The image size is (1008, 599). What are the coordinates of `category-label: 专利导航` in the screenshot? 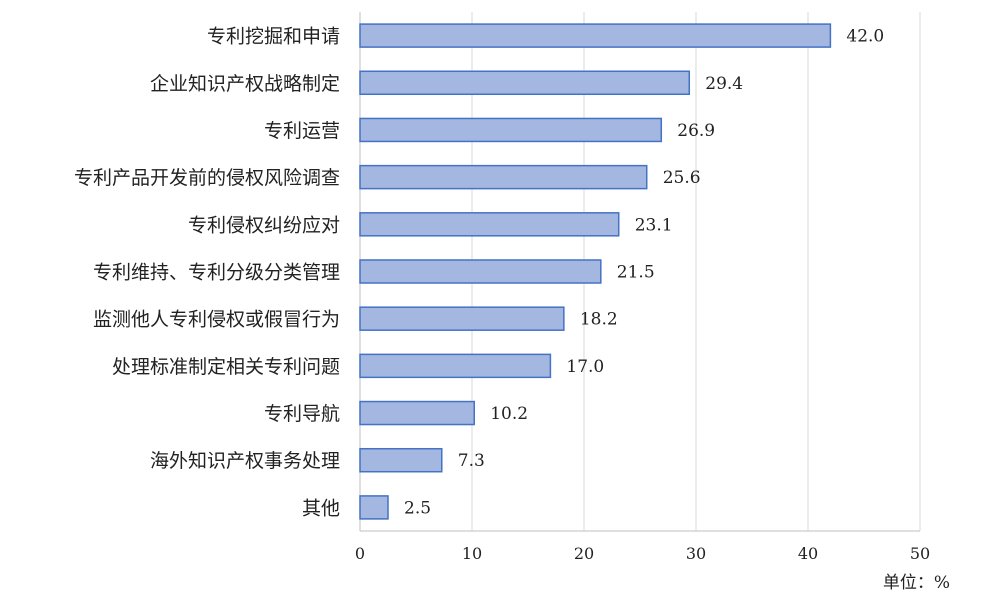 It's located at (302, 414).